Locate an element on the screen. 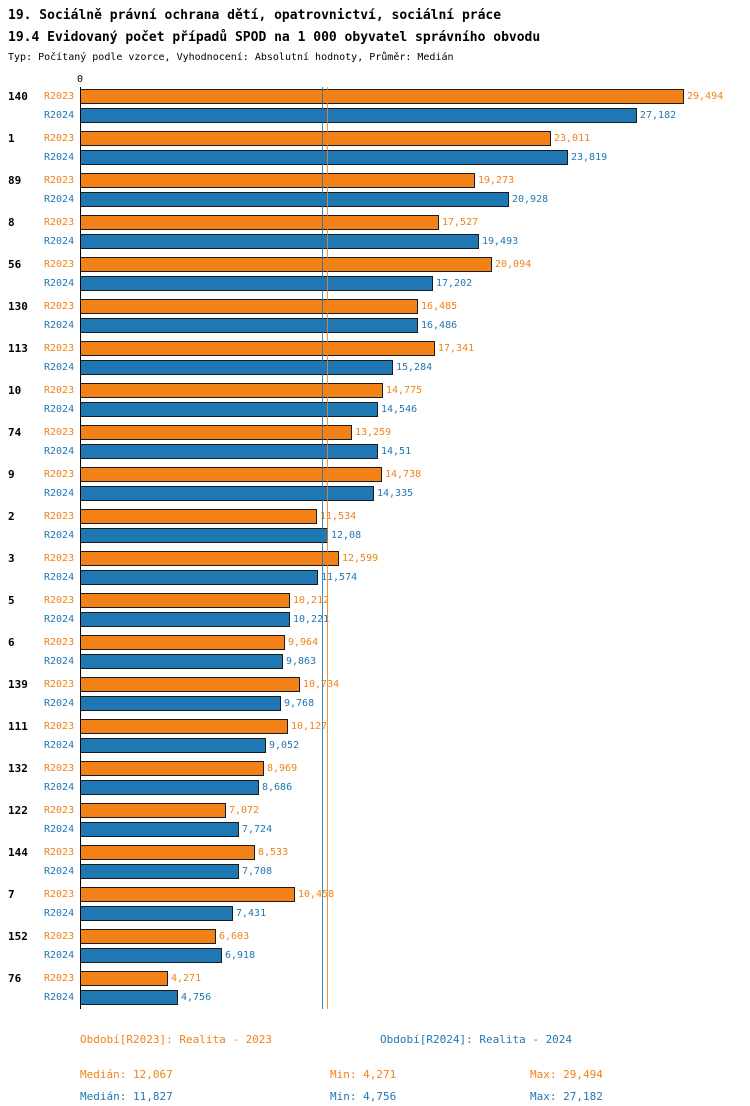 This screenshot has height=1106, width=750. bar-row: R2024 9,052 is located at coordinates (397, 745).